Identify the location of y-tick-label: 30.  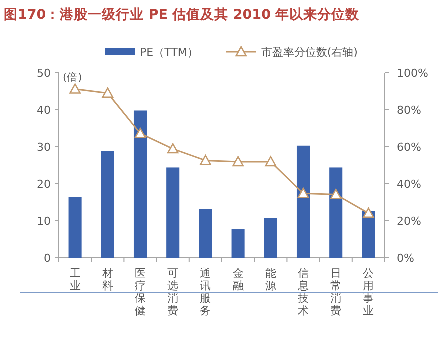
(44, 147).